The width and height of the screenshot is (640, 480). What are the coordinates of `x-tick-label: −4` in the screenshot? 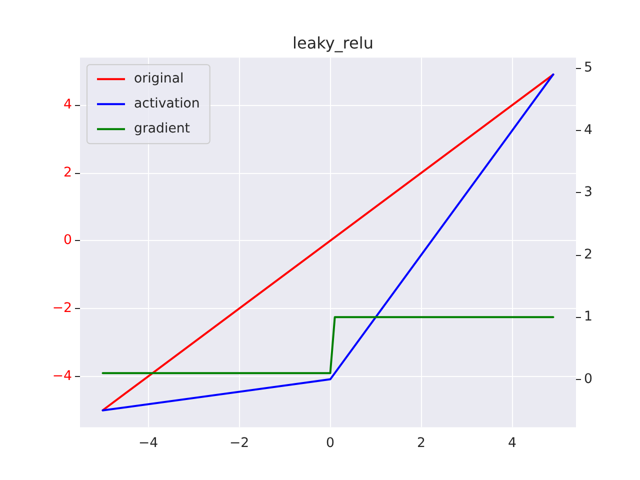 It's located at (148, 444).